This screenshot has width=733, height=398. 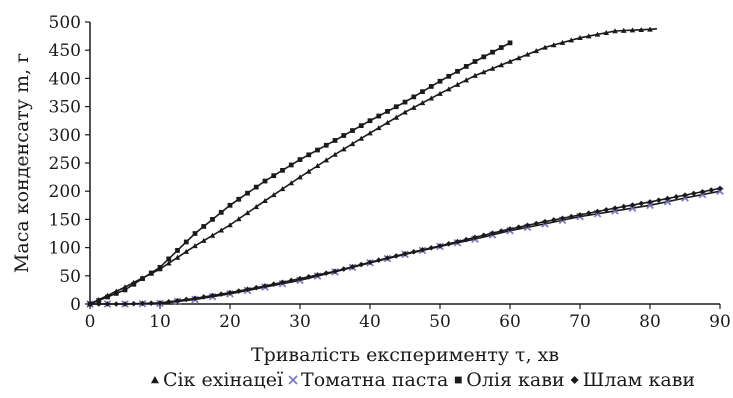 I want to click on x-tick-label: 10, so click(x=160, y=322).